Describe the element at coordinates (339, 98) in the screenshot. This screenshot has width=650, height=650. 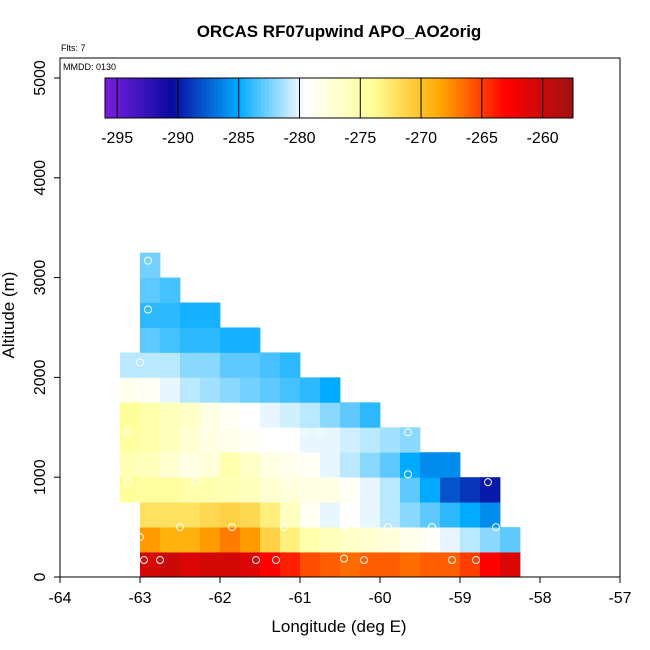
I see `colorbar-frame` at that location.